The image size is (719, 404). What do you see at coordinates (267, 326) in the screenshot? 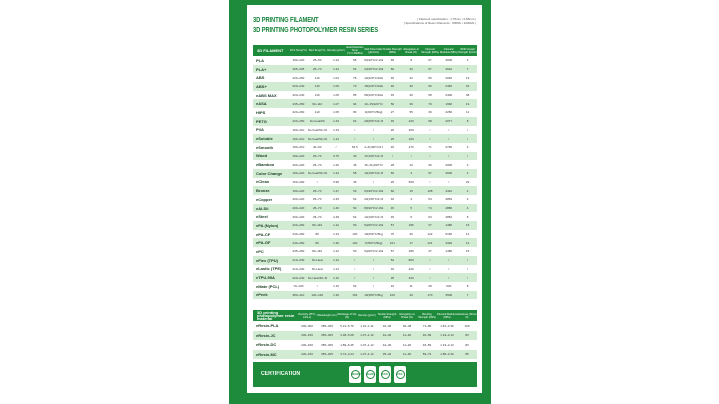
I see `material-name: eResin-PLA` at bounding box center [267, 326].